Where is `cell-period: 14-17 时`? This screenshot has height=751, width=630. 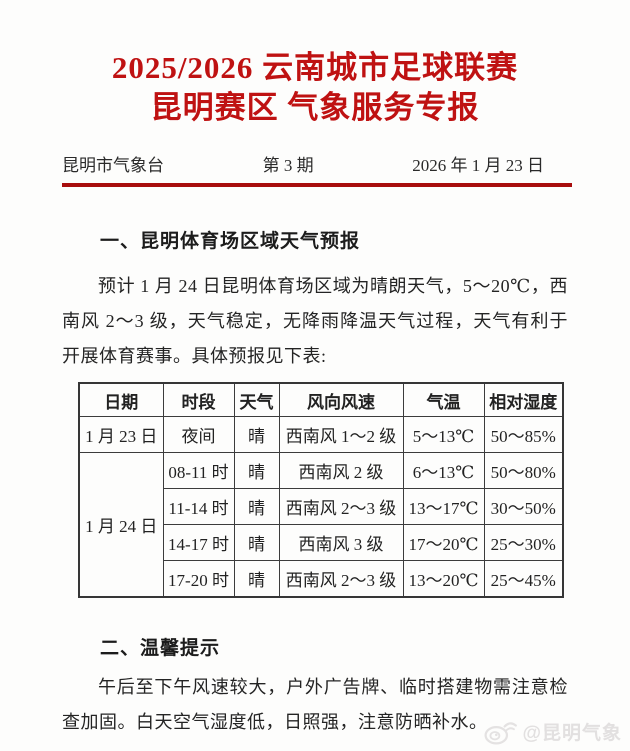 cell-period: 14-17 时 is located at coordinates (198, 542).